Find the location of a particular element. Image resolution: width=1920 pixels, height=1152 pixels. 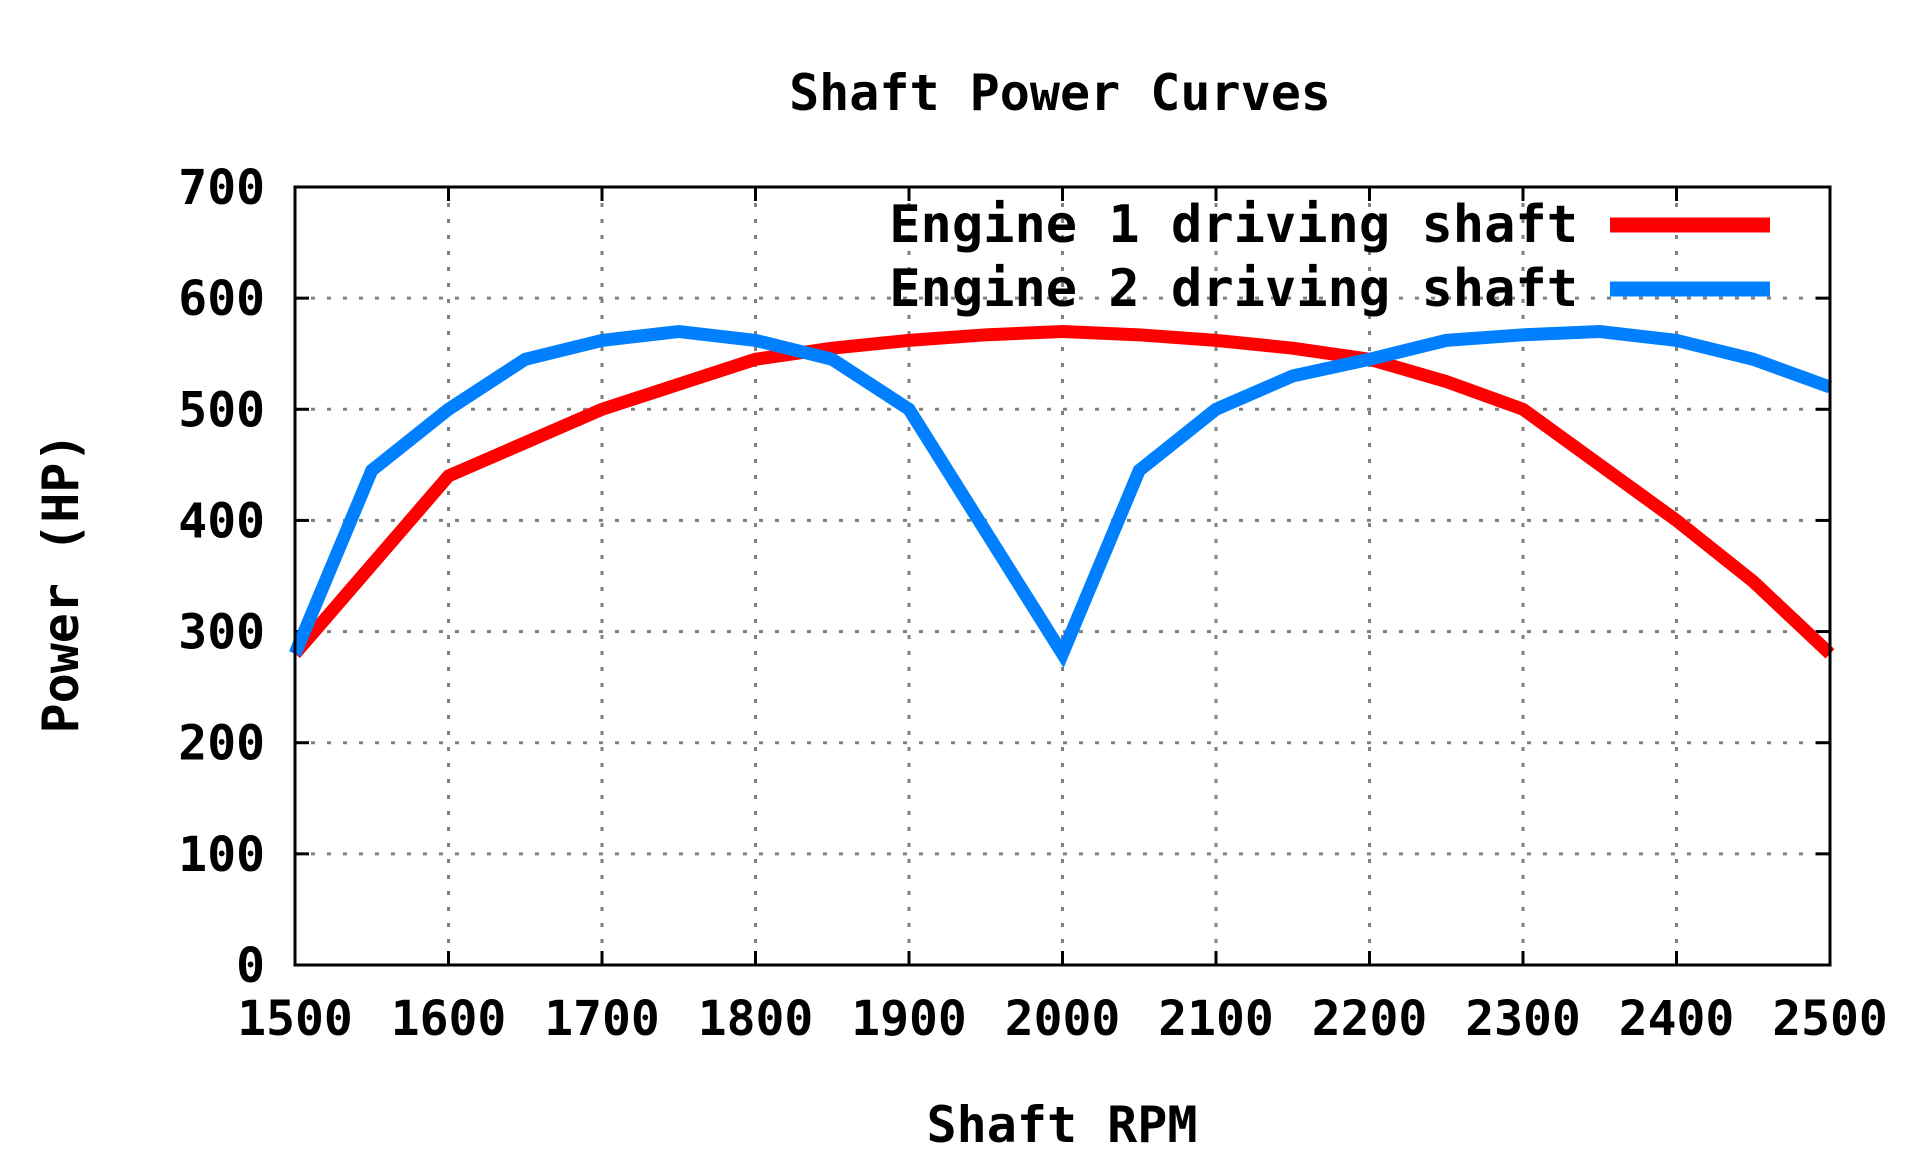

y-tick-label: 0 is located at coordinates (250, 966).